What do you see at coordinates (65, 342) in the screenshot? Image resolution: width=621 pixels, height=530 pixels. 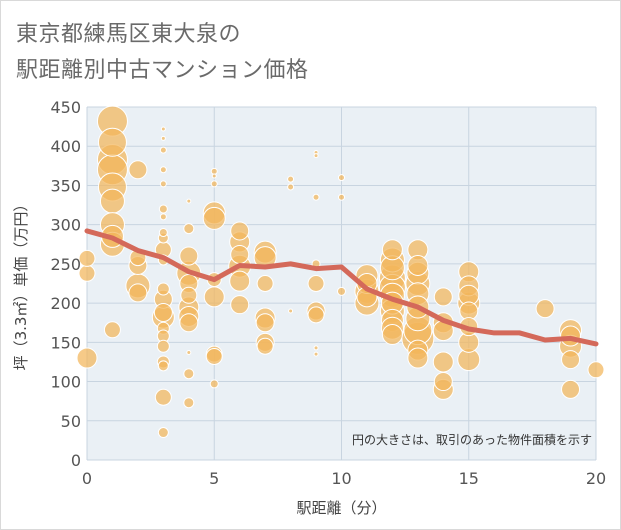 I see `y-tick-label: 150` at bounding box center [65, 342].